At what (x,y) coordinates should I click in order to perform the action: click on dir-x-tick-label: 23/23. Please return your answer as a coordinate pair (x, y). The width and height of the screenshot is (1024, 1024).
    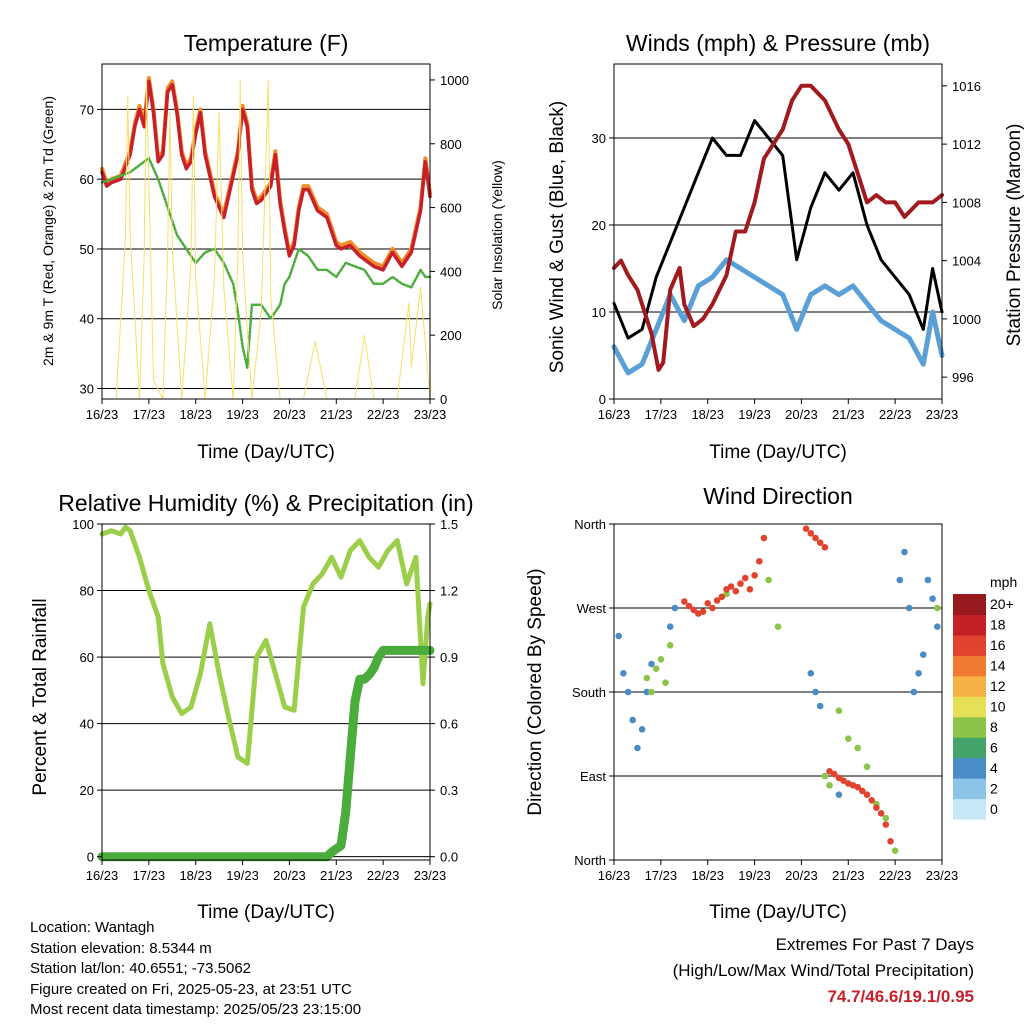
    Looking at the image, I should click on (942, 875).